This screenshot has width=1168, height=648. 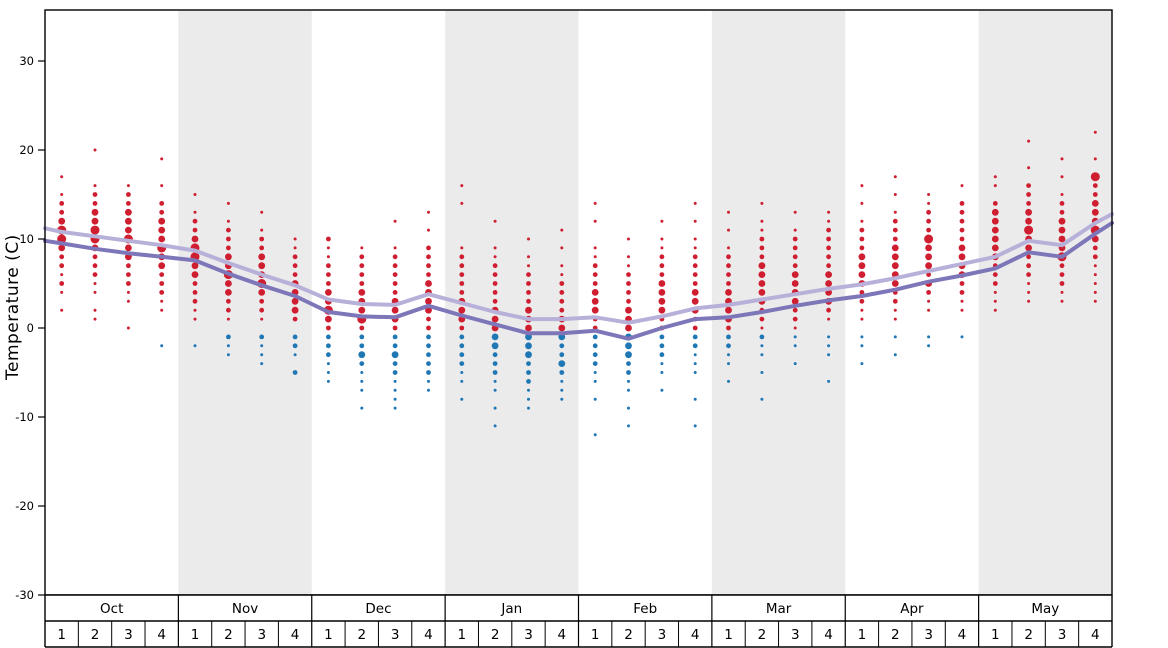 What do you see at coordinates (24, 417) in the screenshot?
I see `y-tick-label: -10` at bounding box center [24, 417].